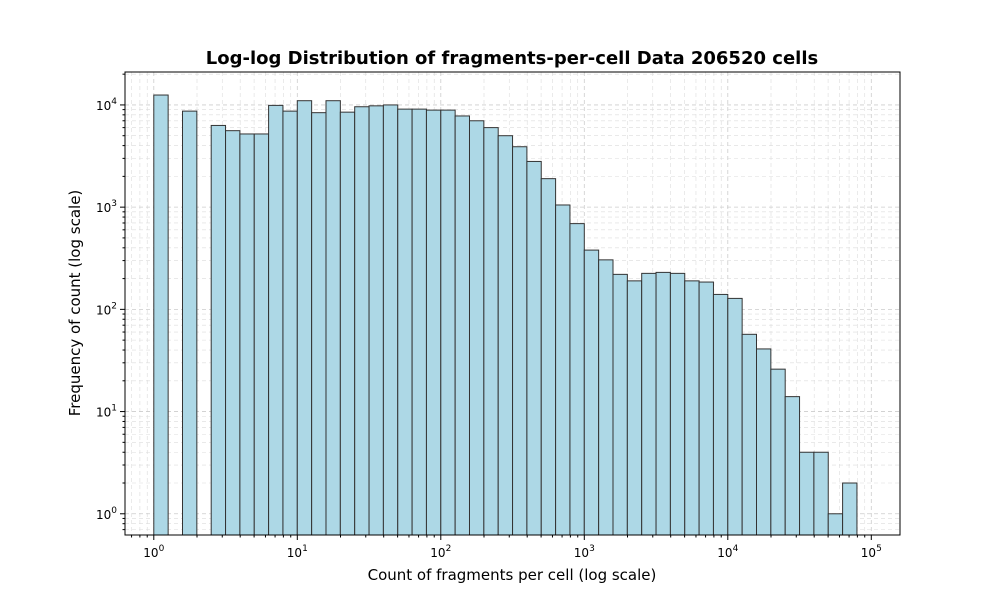 The height and width of the screenshot is (600, 1000). I want to click on y-tick-label: 10⁰, so click(106, 514).